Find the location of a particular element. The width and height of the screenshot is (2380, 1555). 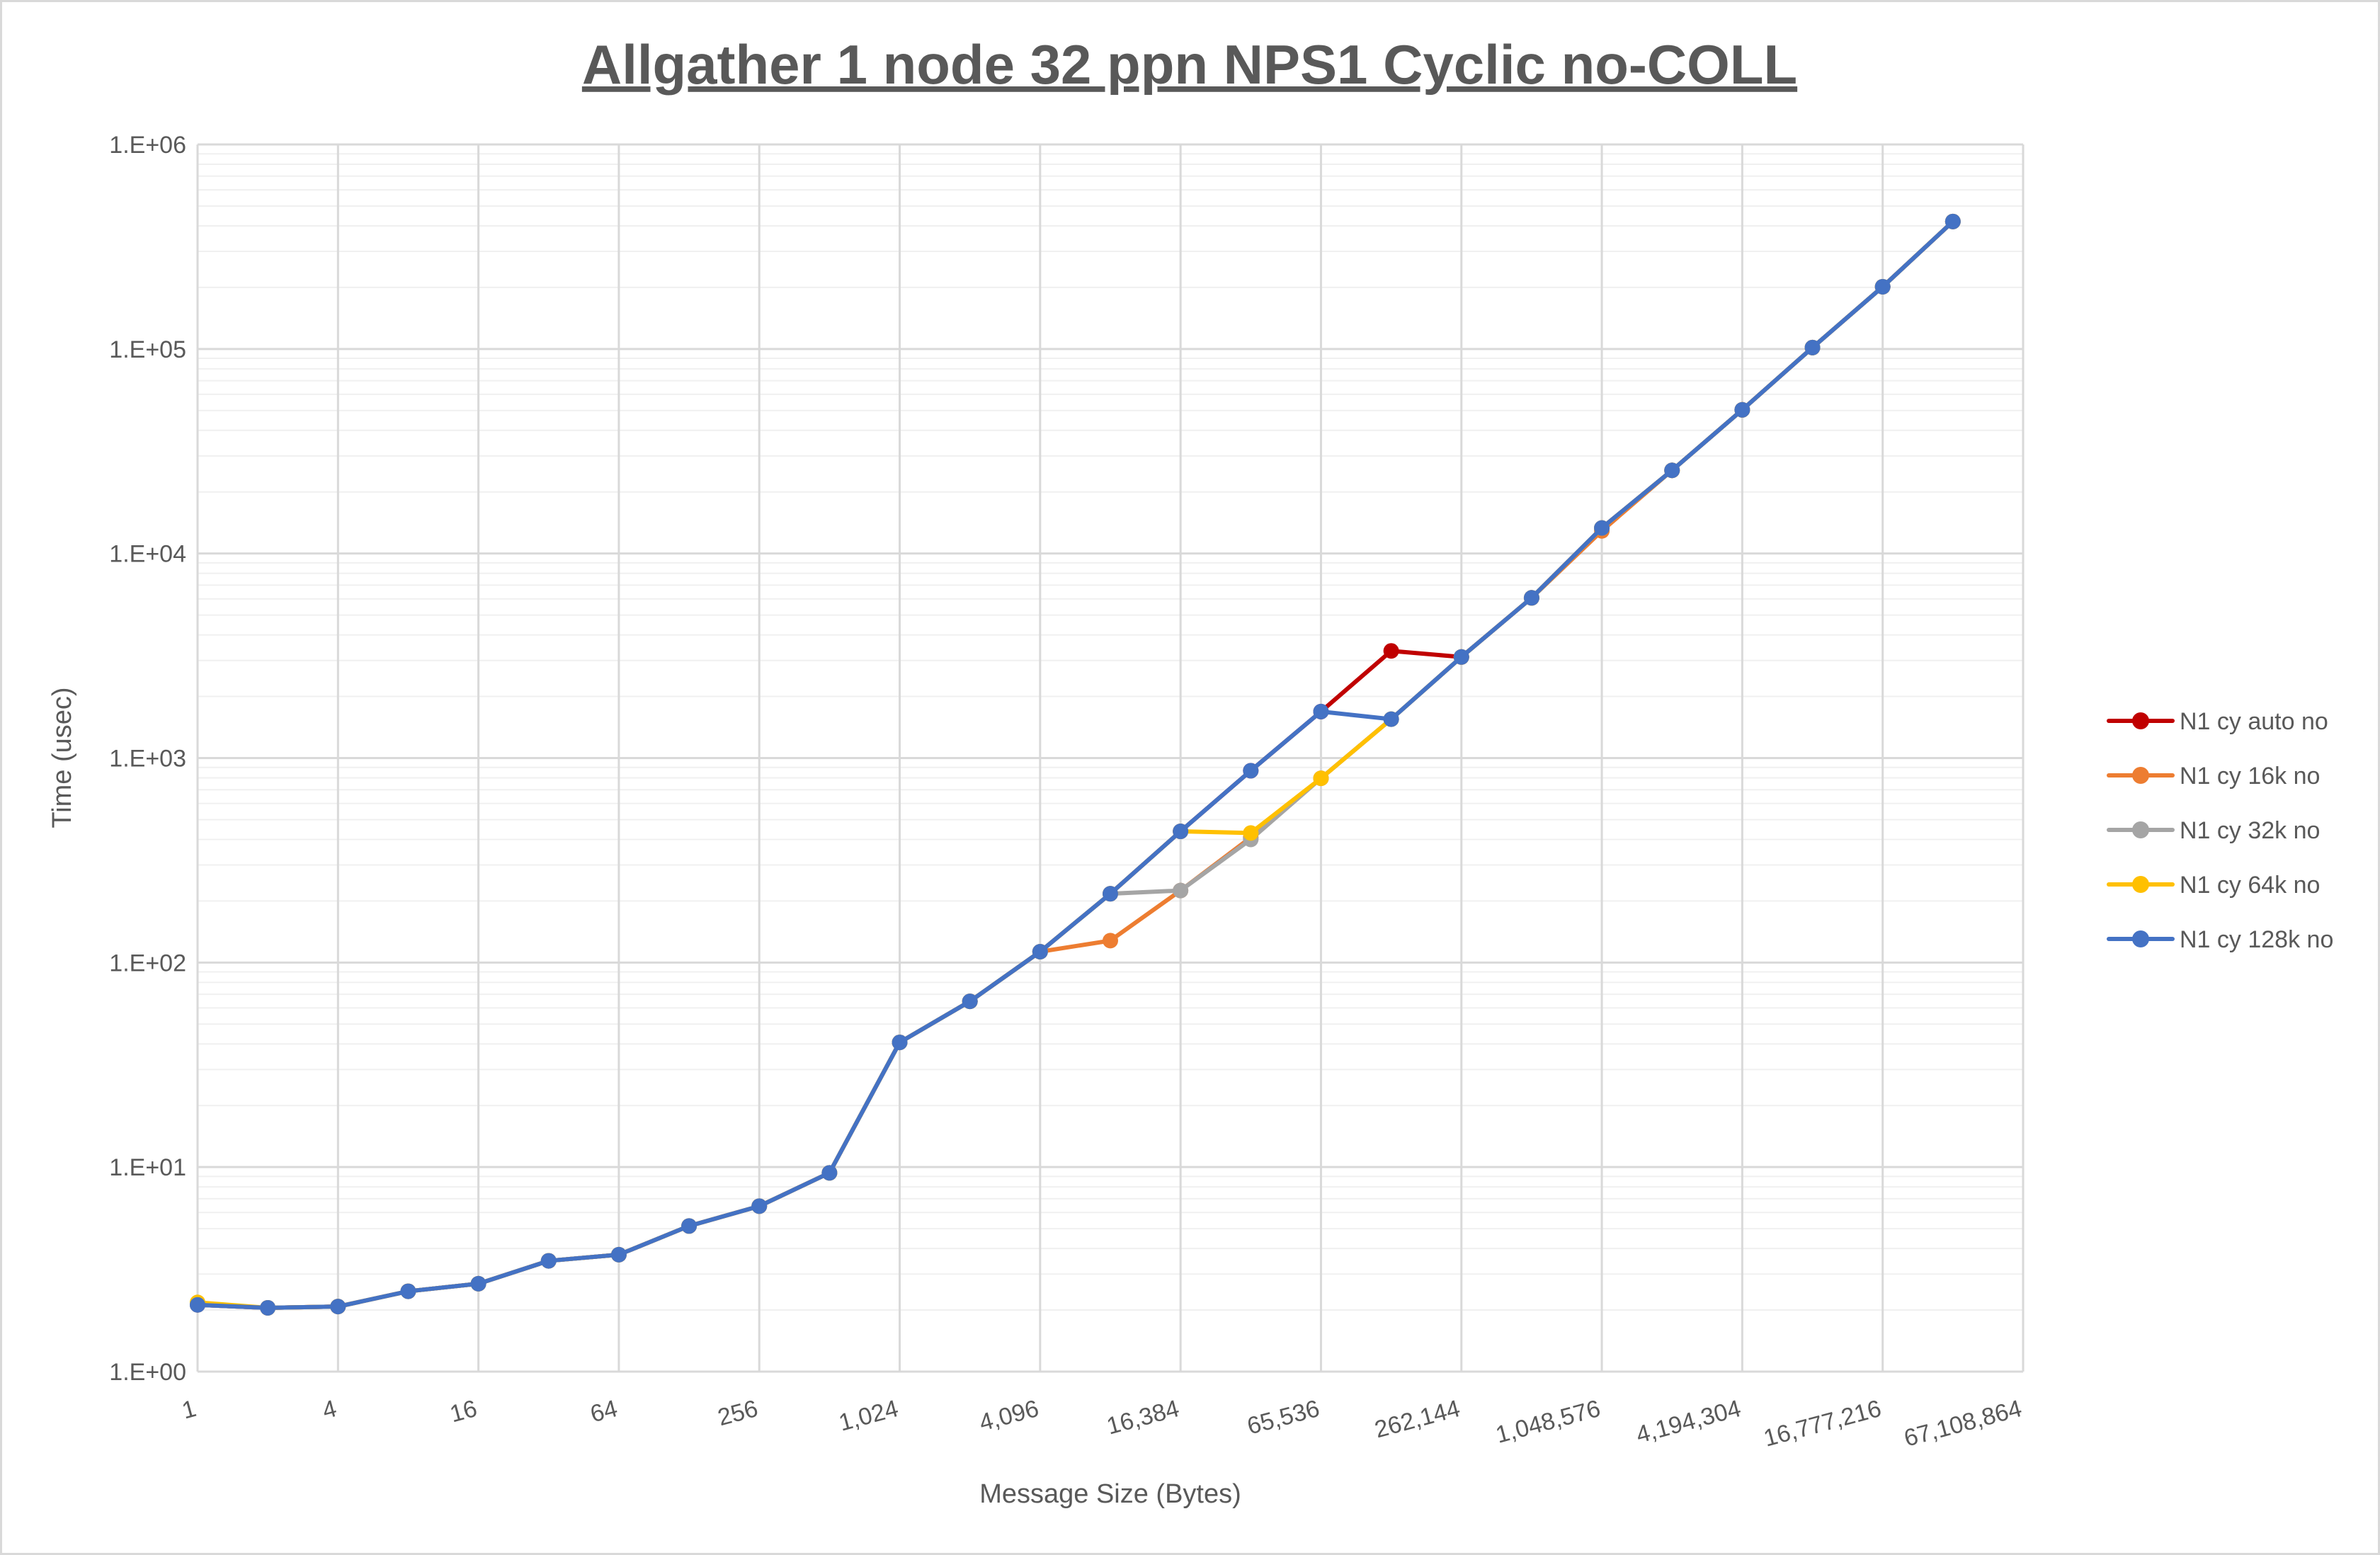

legend-item: N1 cy auto no is located at coordinates (2217, 721).